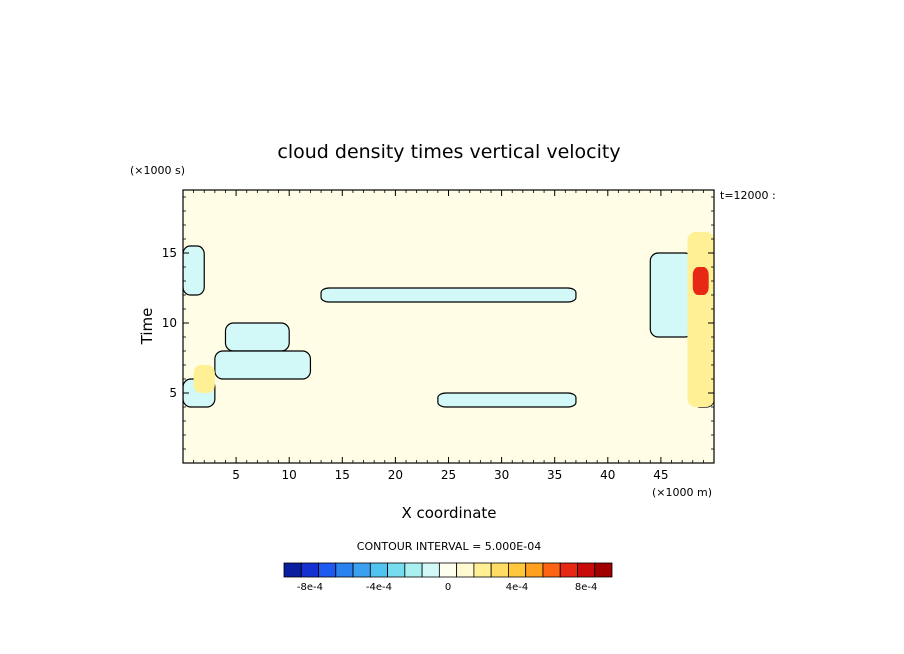 This screenshot has width=904, height=654. I want to click on x-tick-label: 15, so click(342, 475).